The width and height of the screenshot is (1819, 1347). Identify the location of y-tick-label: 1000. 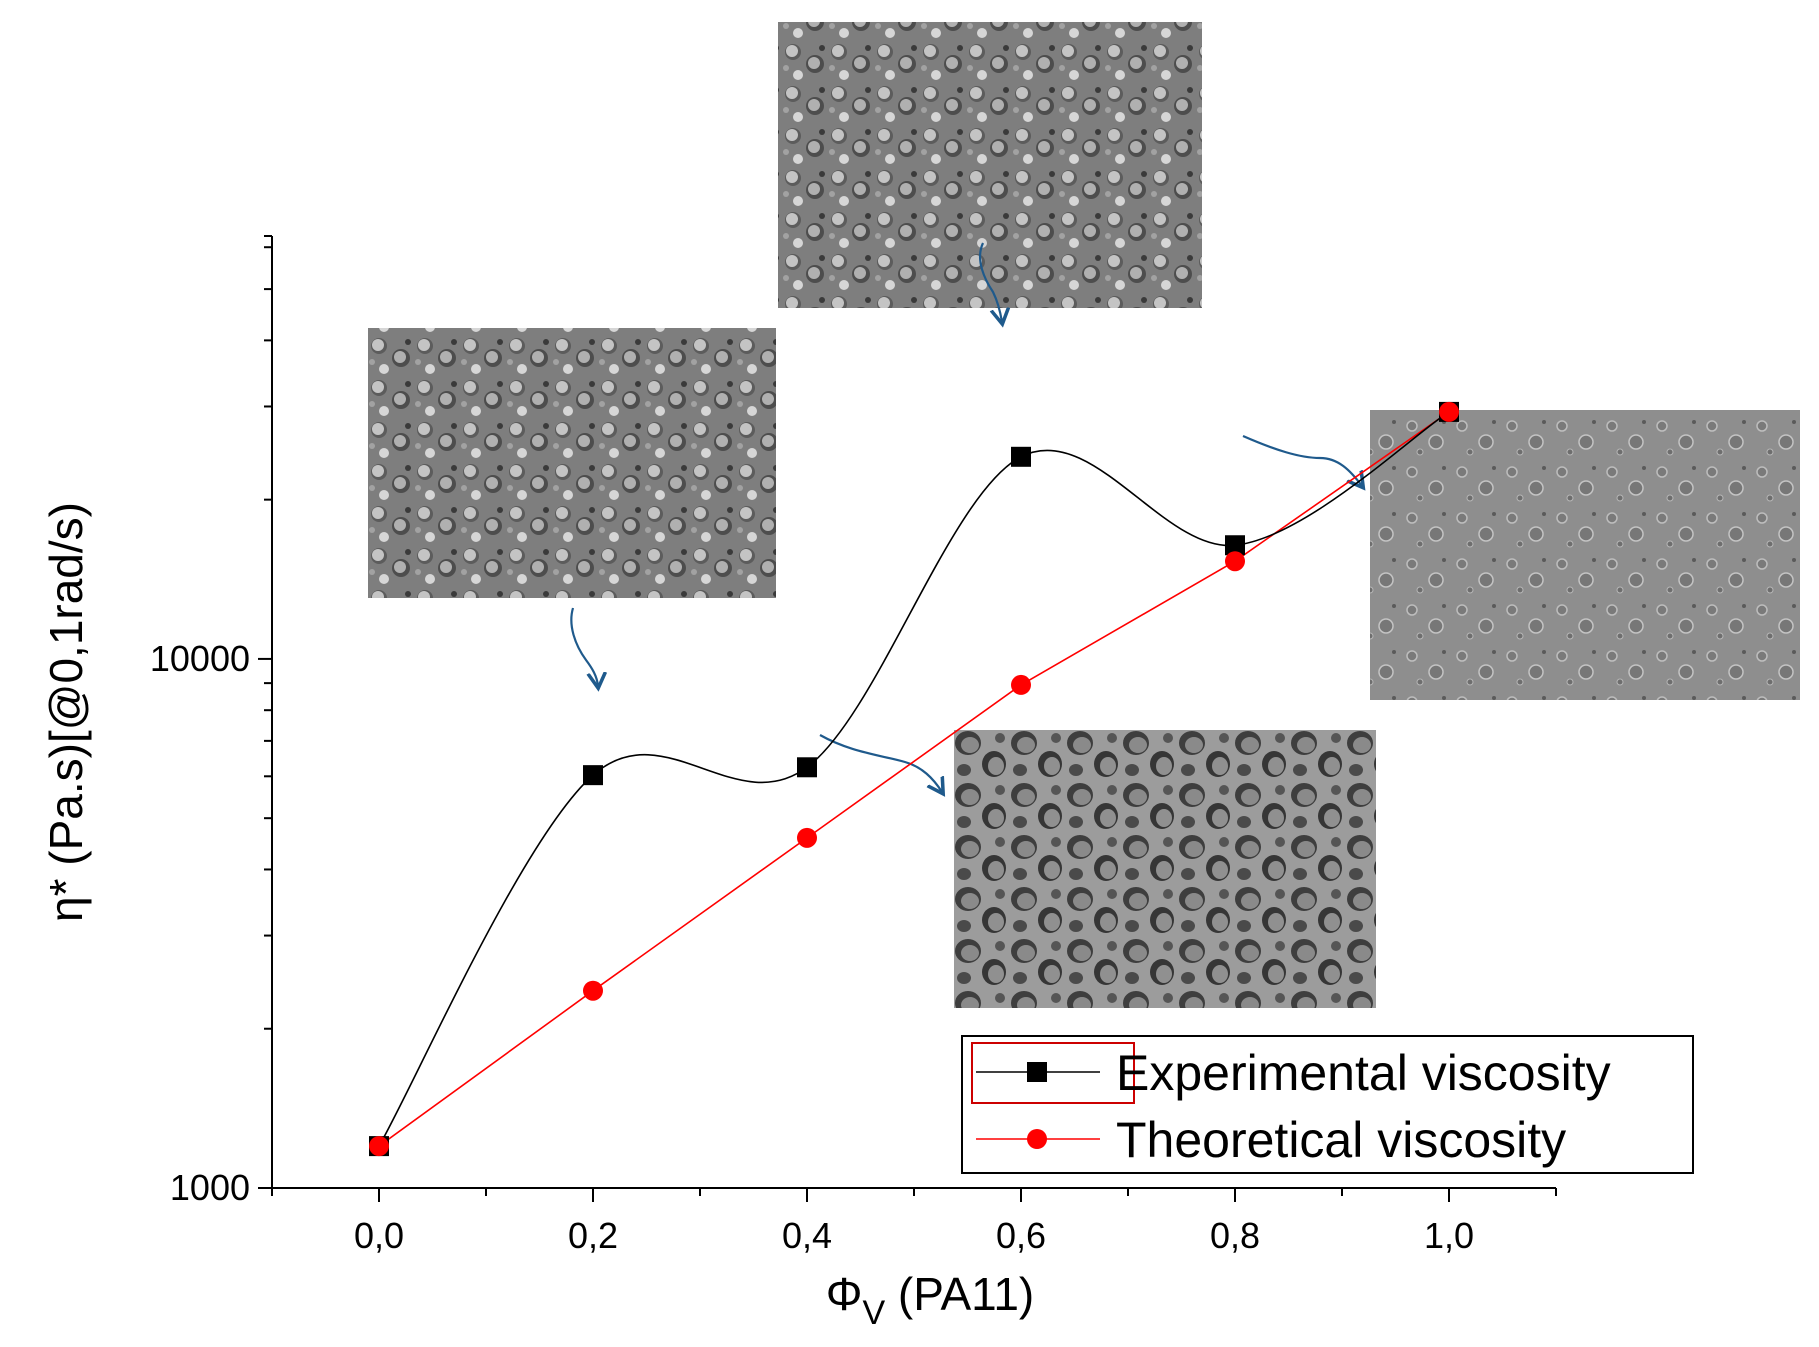
(210, 1187).